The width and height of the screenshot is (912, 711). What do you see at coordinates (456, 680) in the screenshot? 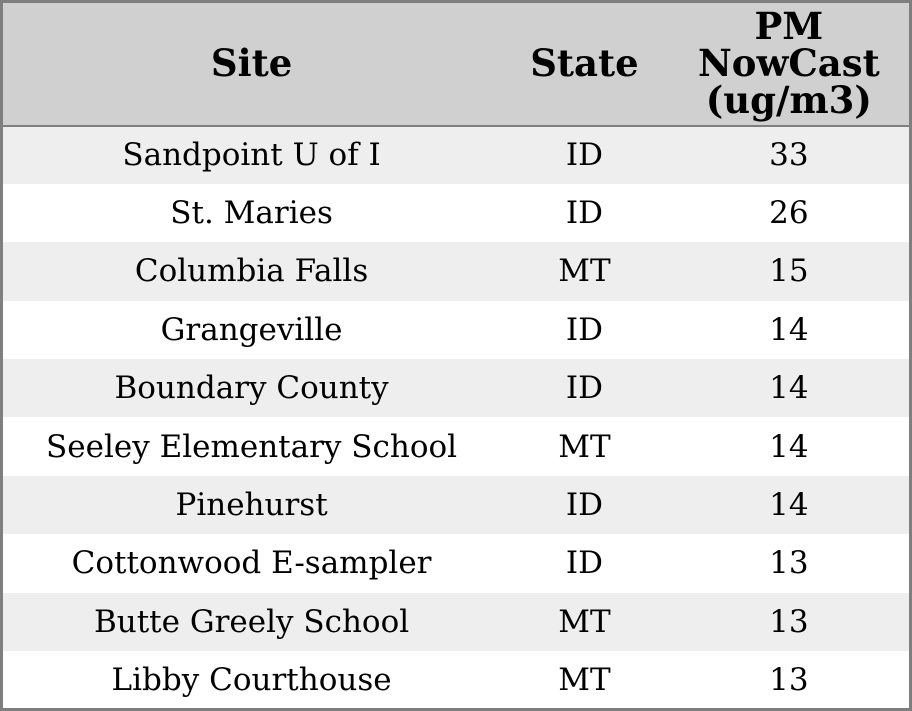
I see `table-row: Libby Courthouse MT 13` at bounding box center [456, 680].